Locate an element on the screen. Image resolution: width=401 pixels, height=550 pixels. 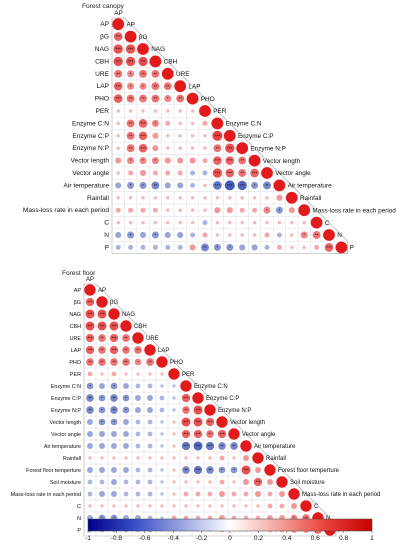
diagonal-label: Mass-loss rate in each period is located at coordinates (354, 210).